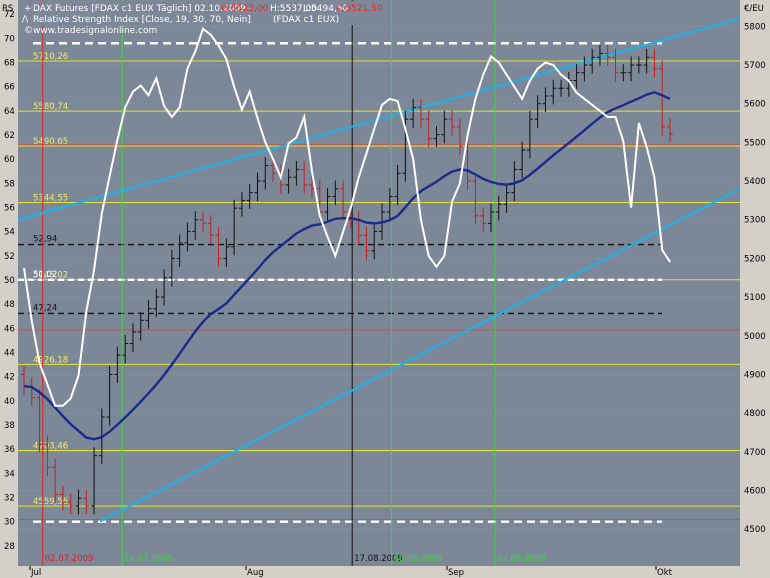 Image resolution: width=770 pixels, height=578 pixels. Describe the element at coordinates (521, 559) in the screenshot. I see `marker-label-4: 07.09.2009` at that location.